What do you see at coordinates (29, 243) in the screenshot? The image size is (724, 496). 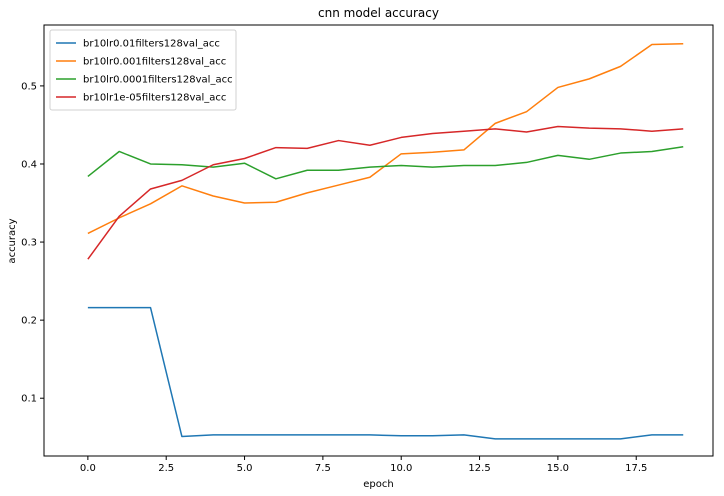 I see `y-tick-label: 0.3` at bounding box center [29, 243].